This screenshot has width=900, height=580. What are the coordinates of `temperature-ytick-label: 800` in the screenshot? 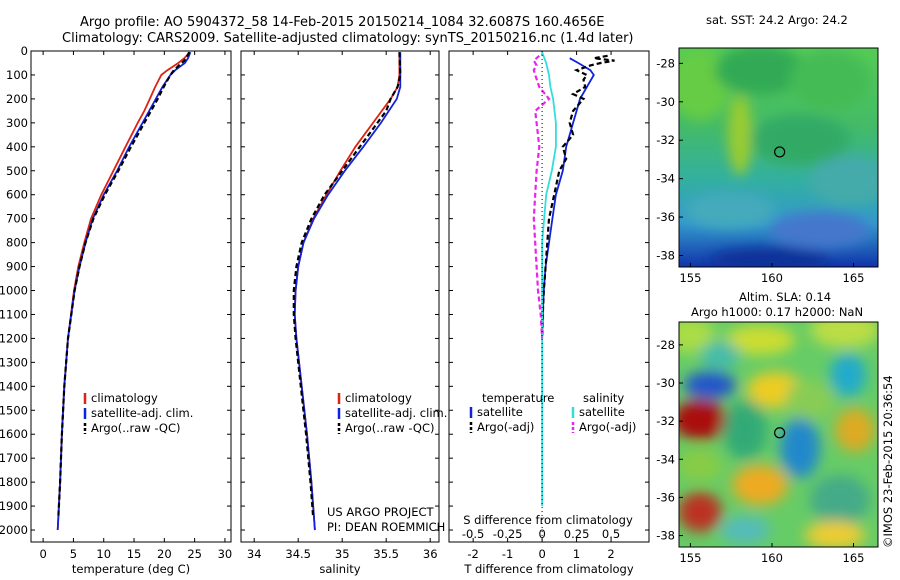 It's located at (17, 243).